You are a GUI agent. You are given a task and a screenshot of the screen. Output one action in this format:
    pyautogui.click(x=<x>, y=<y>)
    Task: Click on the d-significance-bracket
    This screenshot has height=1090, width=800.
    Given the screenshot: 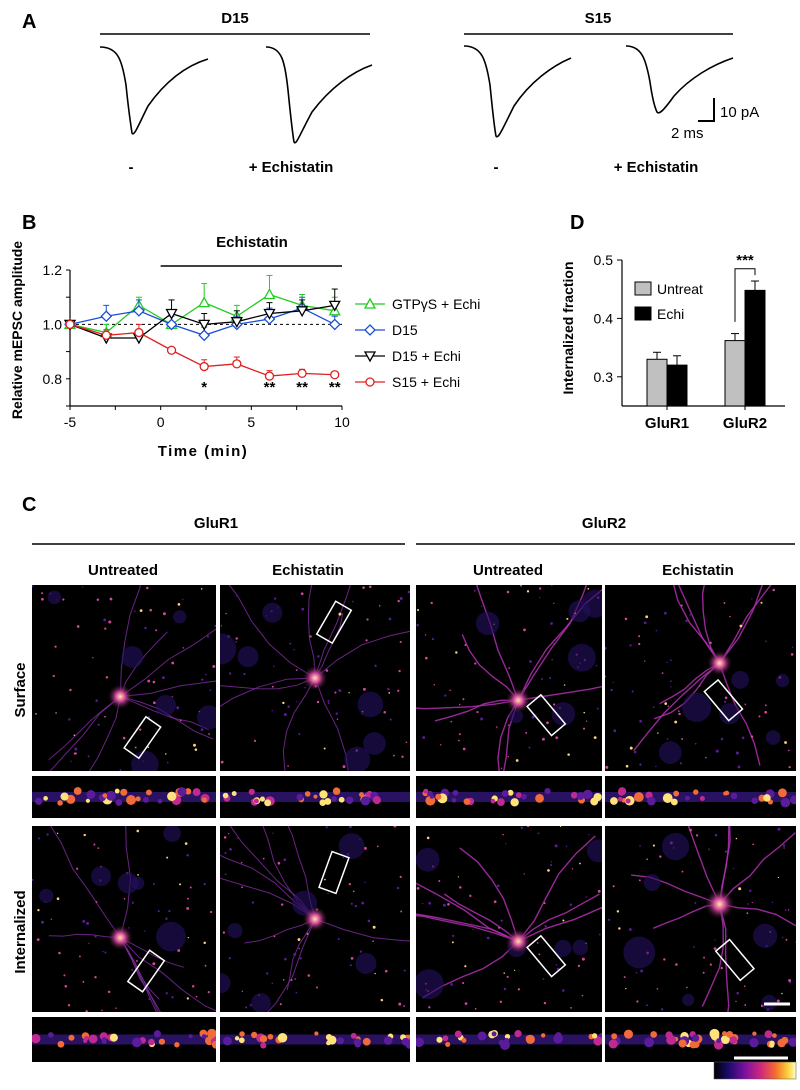 What is the action you would take?
    pyautogui.click(x=745, y=295)
    